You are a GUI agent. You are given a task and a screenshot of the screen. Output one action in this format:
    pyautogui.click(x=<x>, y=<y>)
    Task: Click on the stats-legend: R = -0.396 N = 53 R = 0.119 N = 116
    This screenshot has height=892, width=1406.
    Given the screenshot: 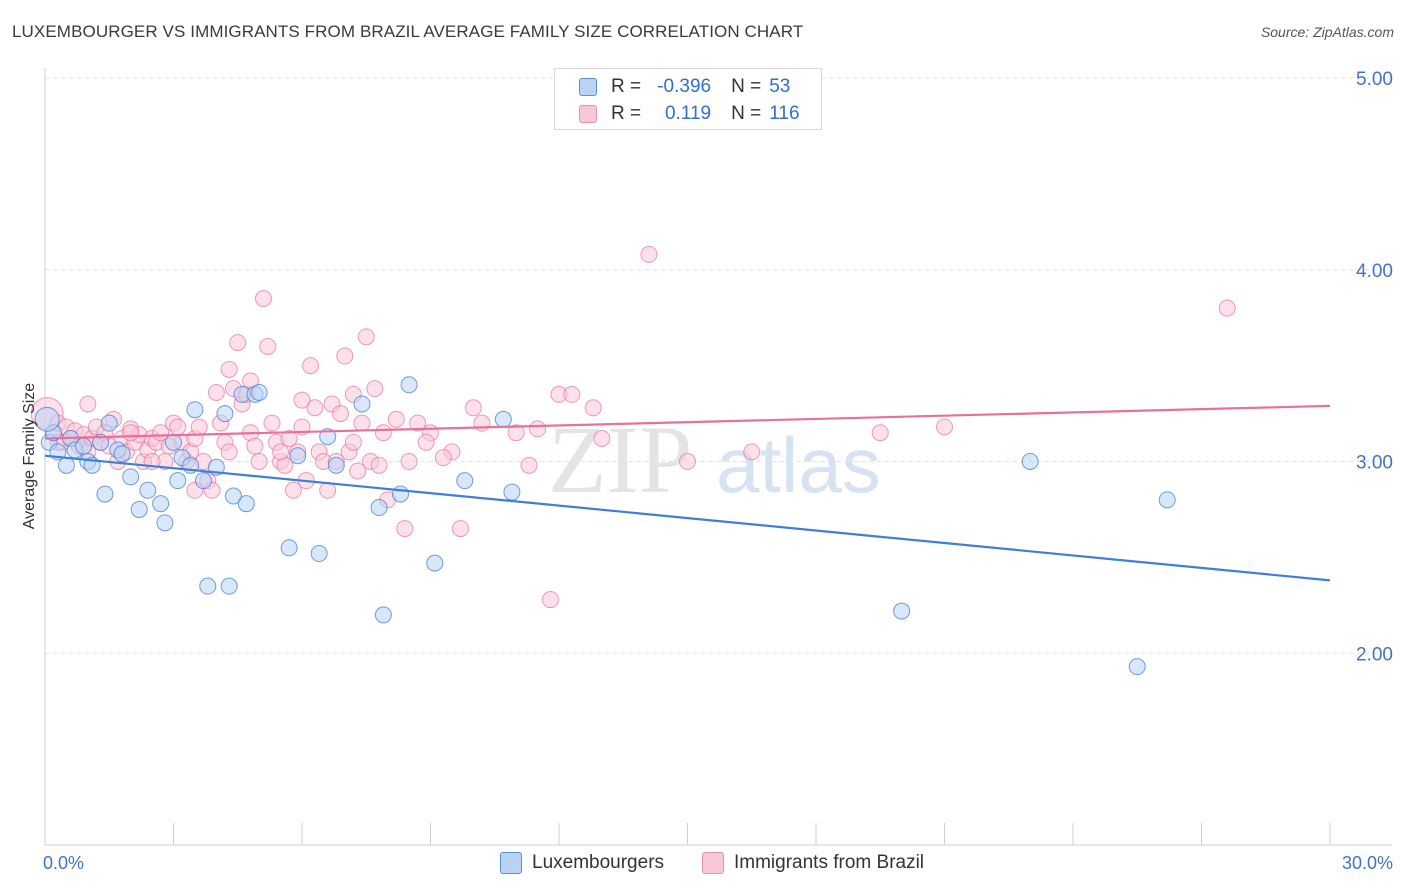 What is the action you would take?
    pyautogui.click(x=688, y=99)
    